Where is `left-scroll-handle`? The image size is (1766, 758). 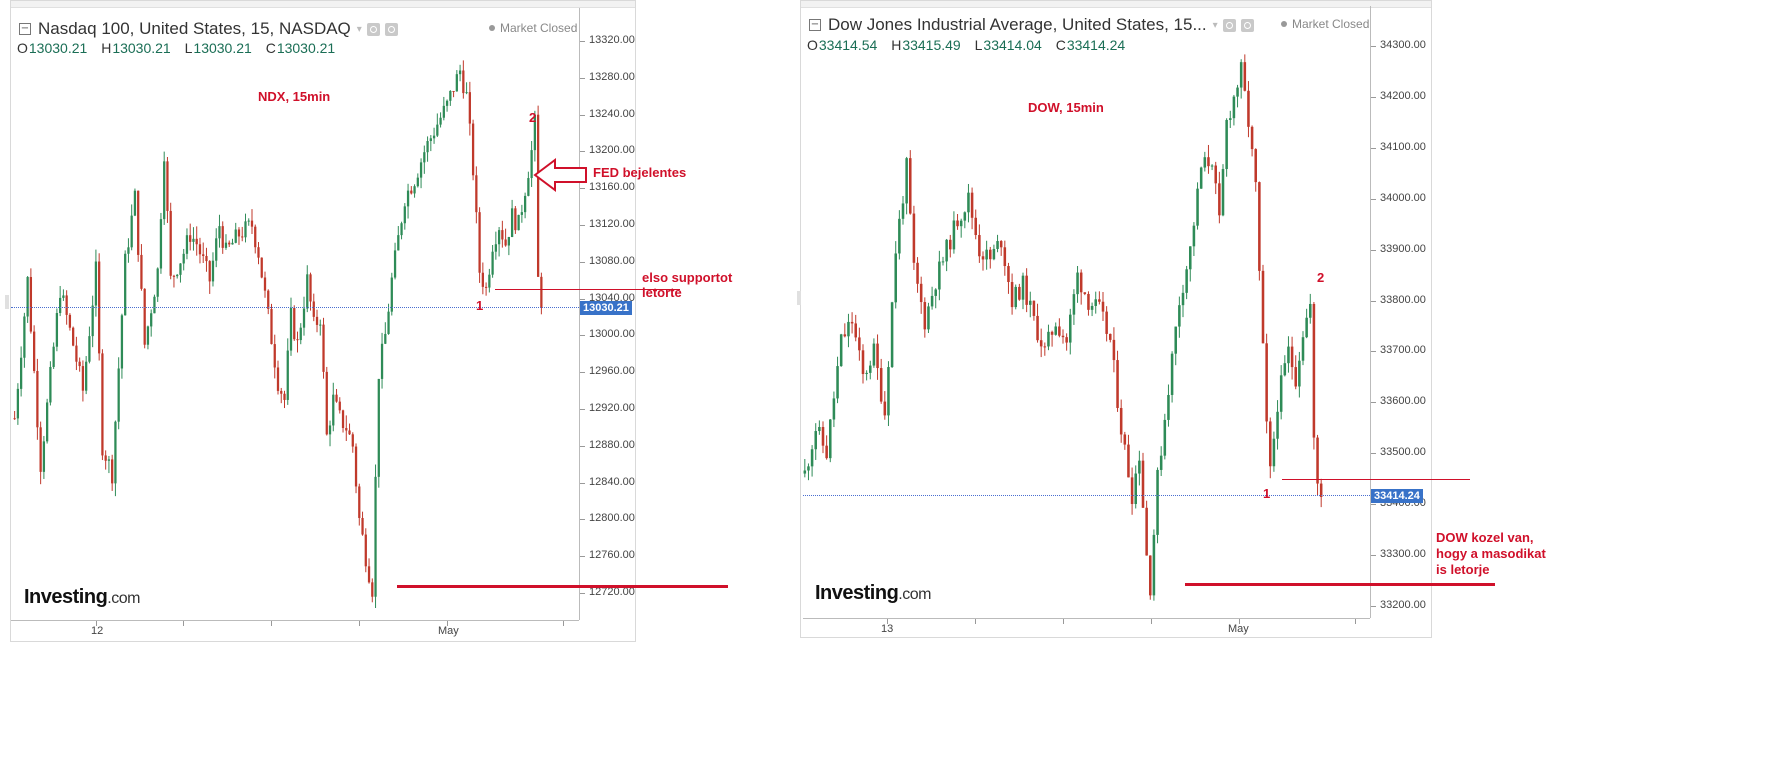 left-scroll-handle is located at coordinates (7, 302).